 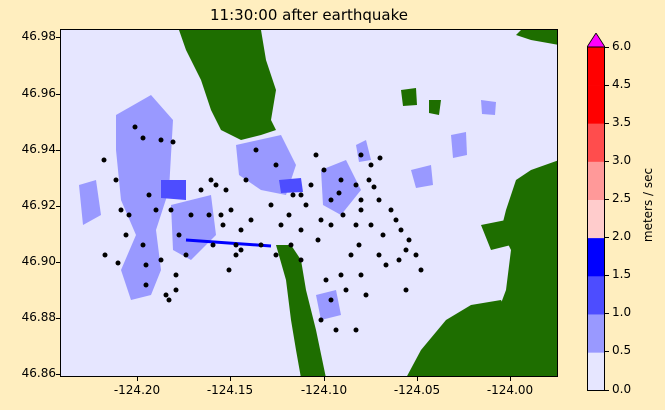 I want to click on colorbar, so click(x=596, y=212).